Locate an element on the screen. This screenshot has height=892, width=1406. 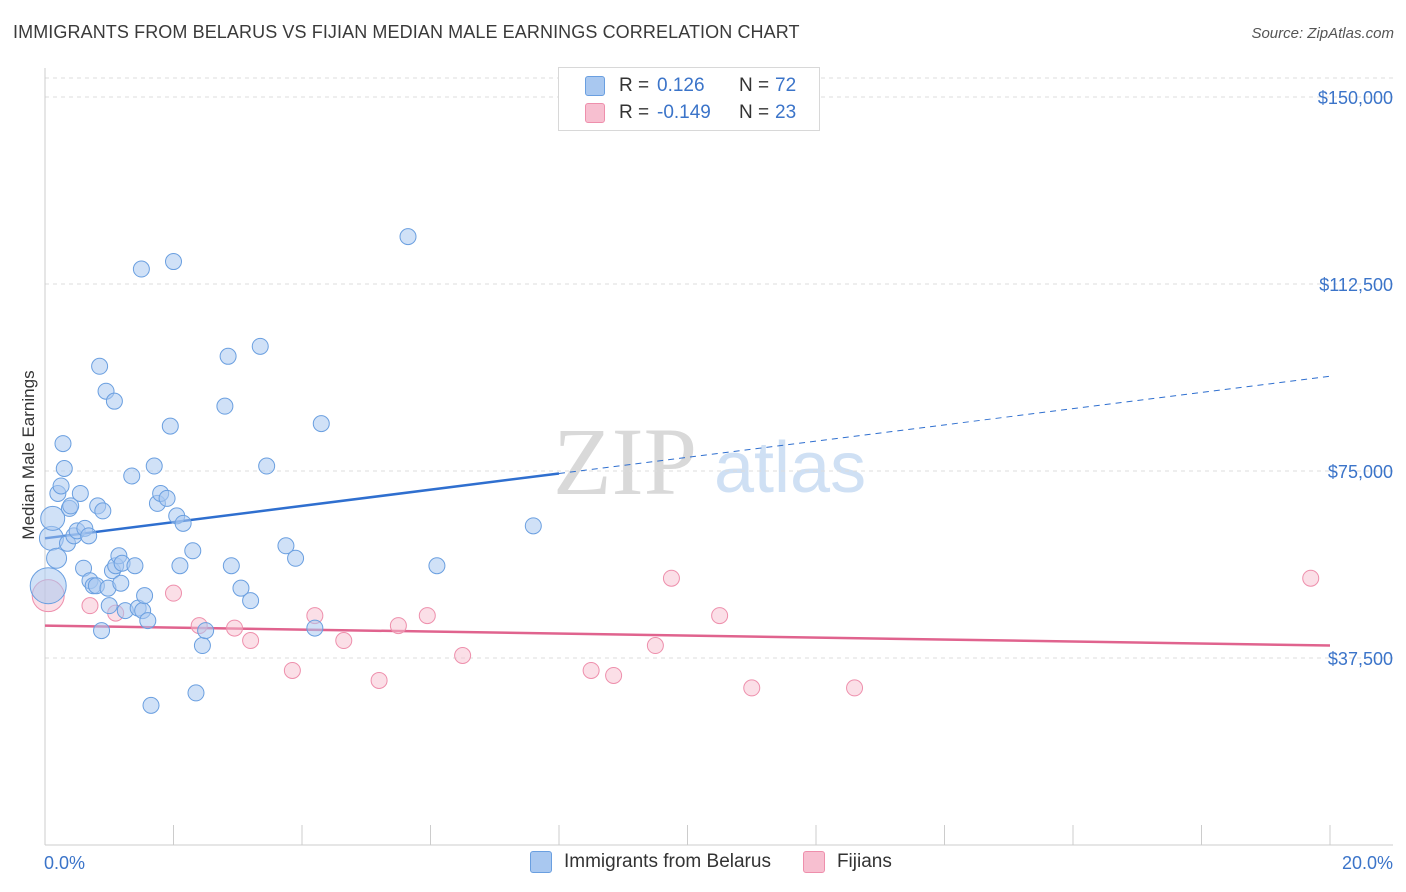
belarus-trend-line is located at coordinates (302, 506).